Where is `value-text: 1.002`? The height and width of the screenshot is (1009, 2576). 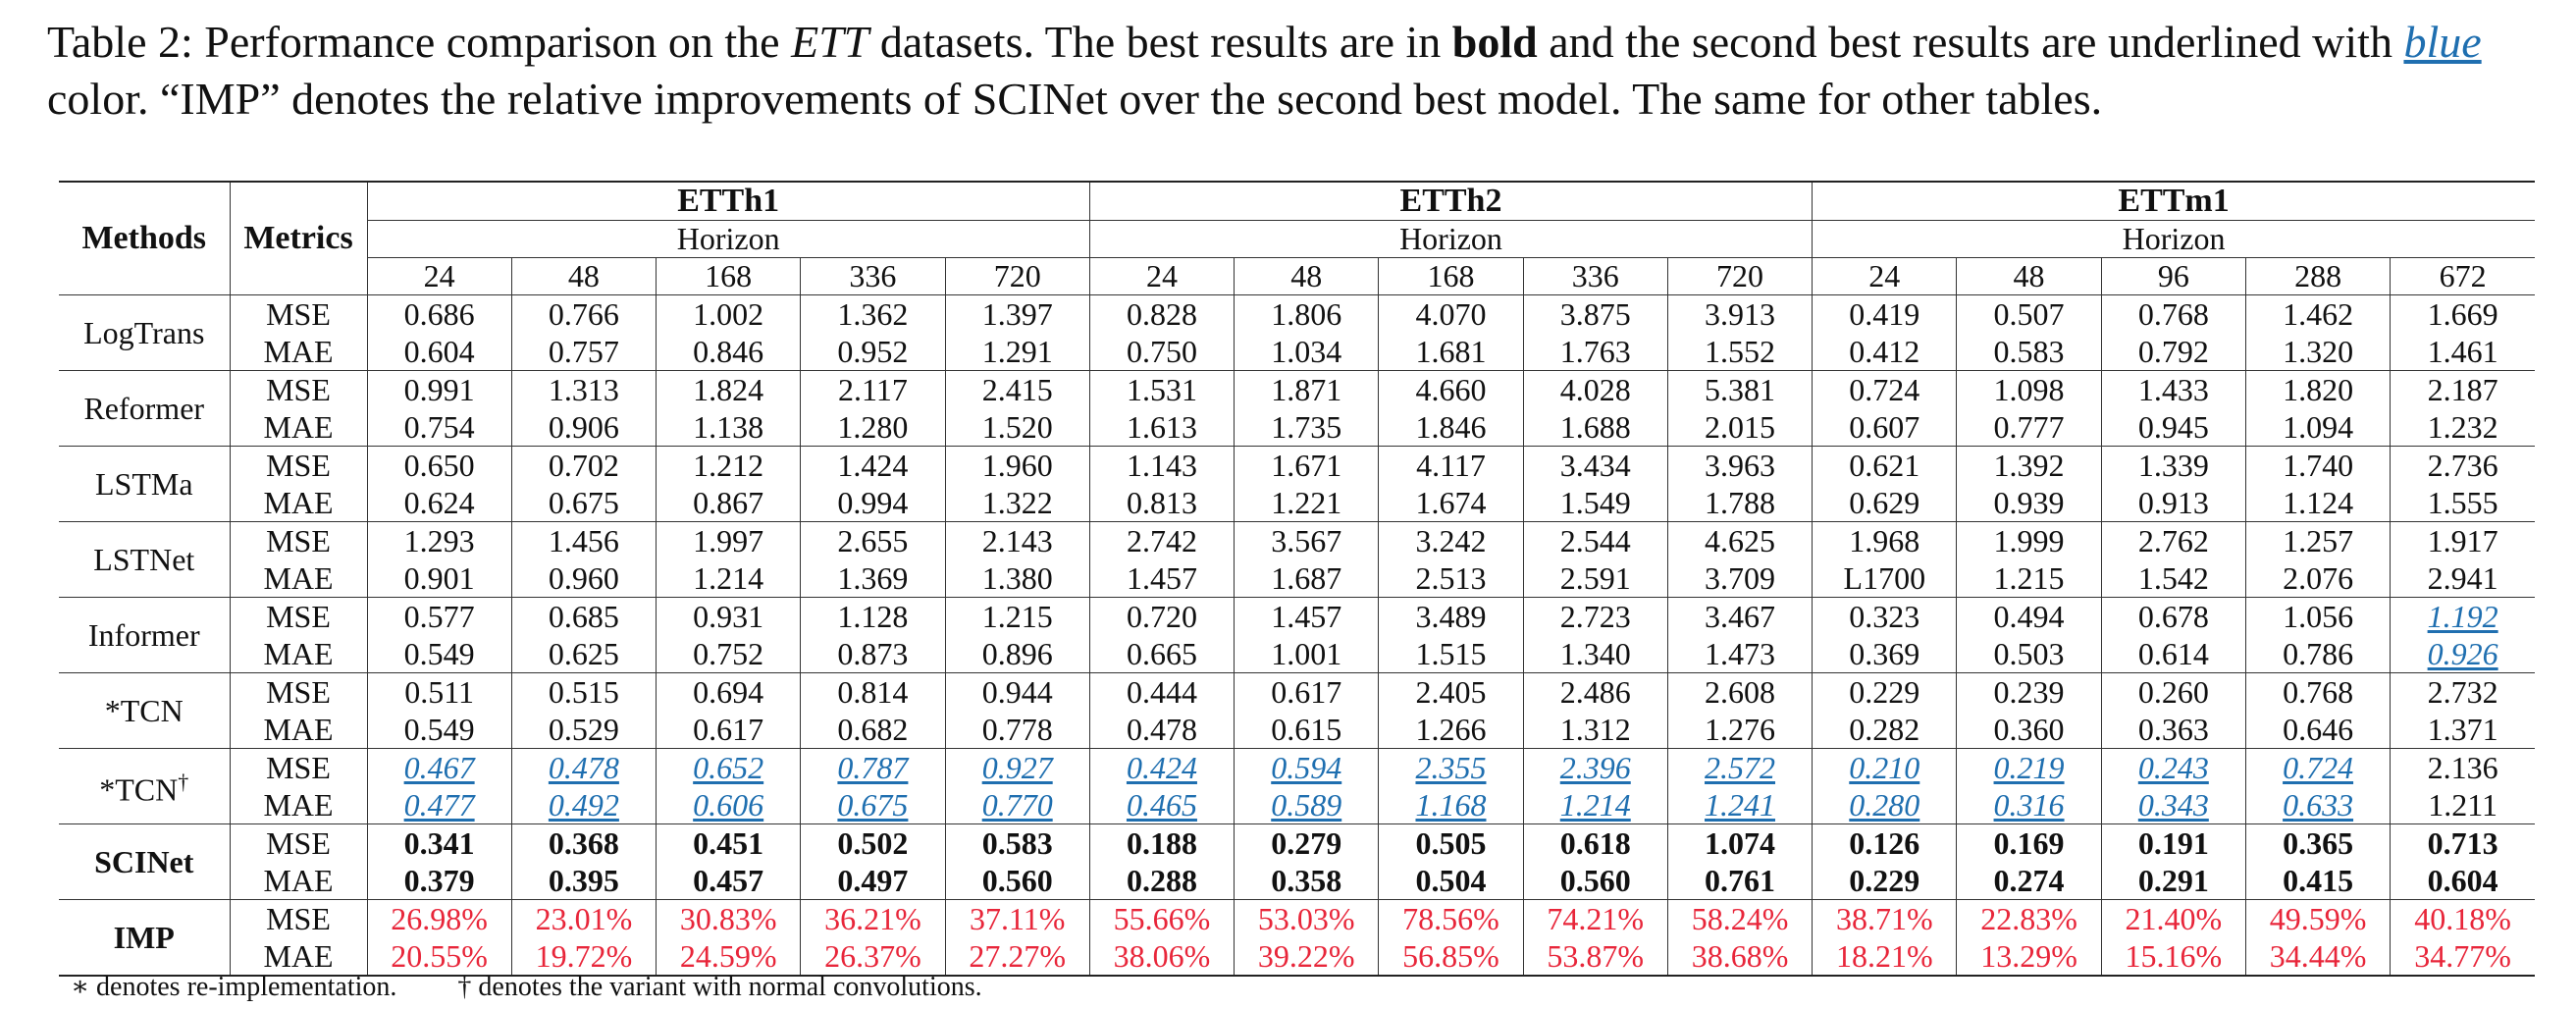
value-text: 1.002 is located at coordinates (728, 314).